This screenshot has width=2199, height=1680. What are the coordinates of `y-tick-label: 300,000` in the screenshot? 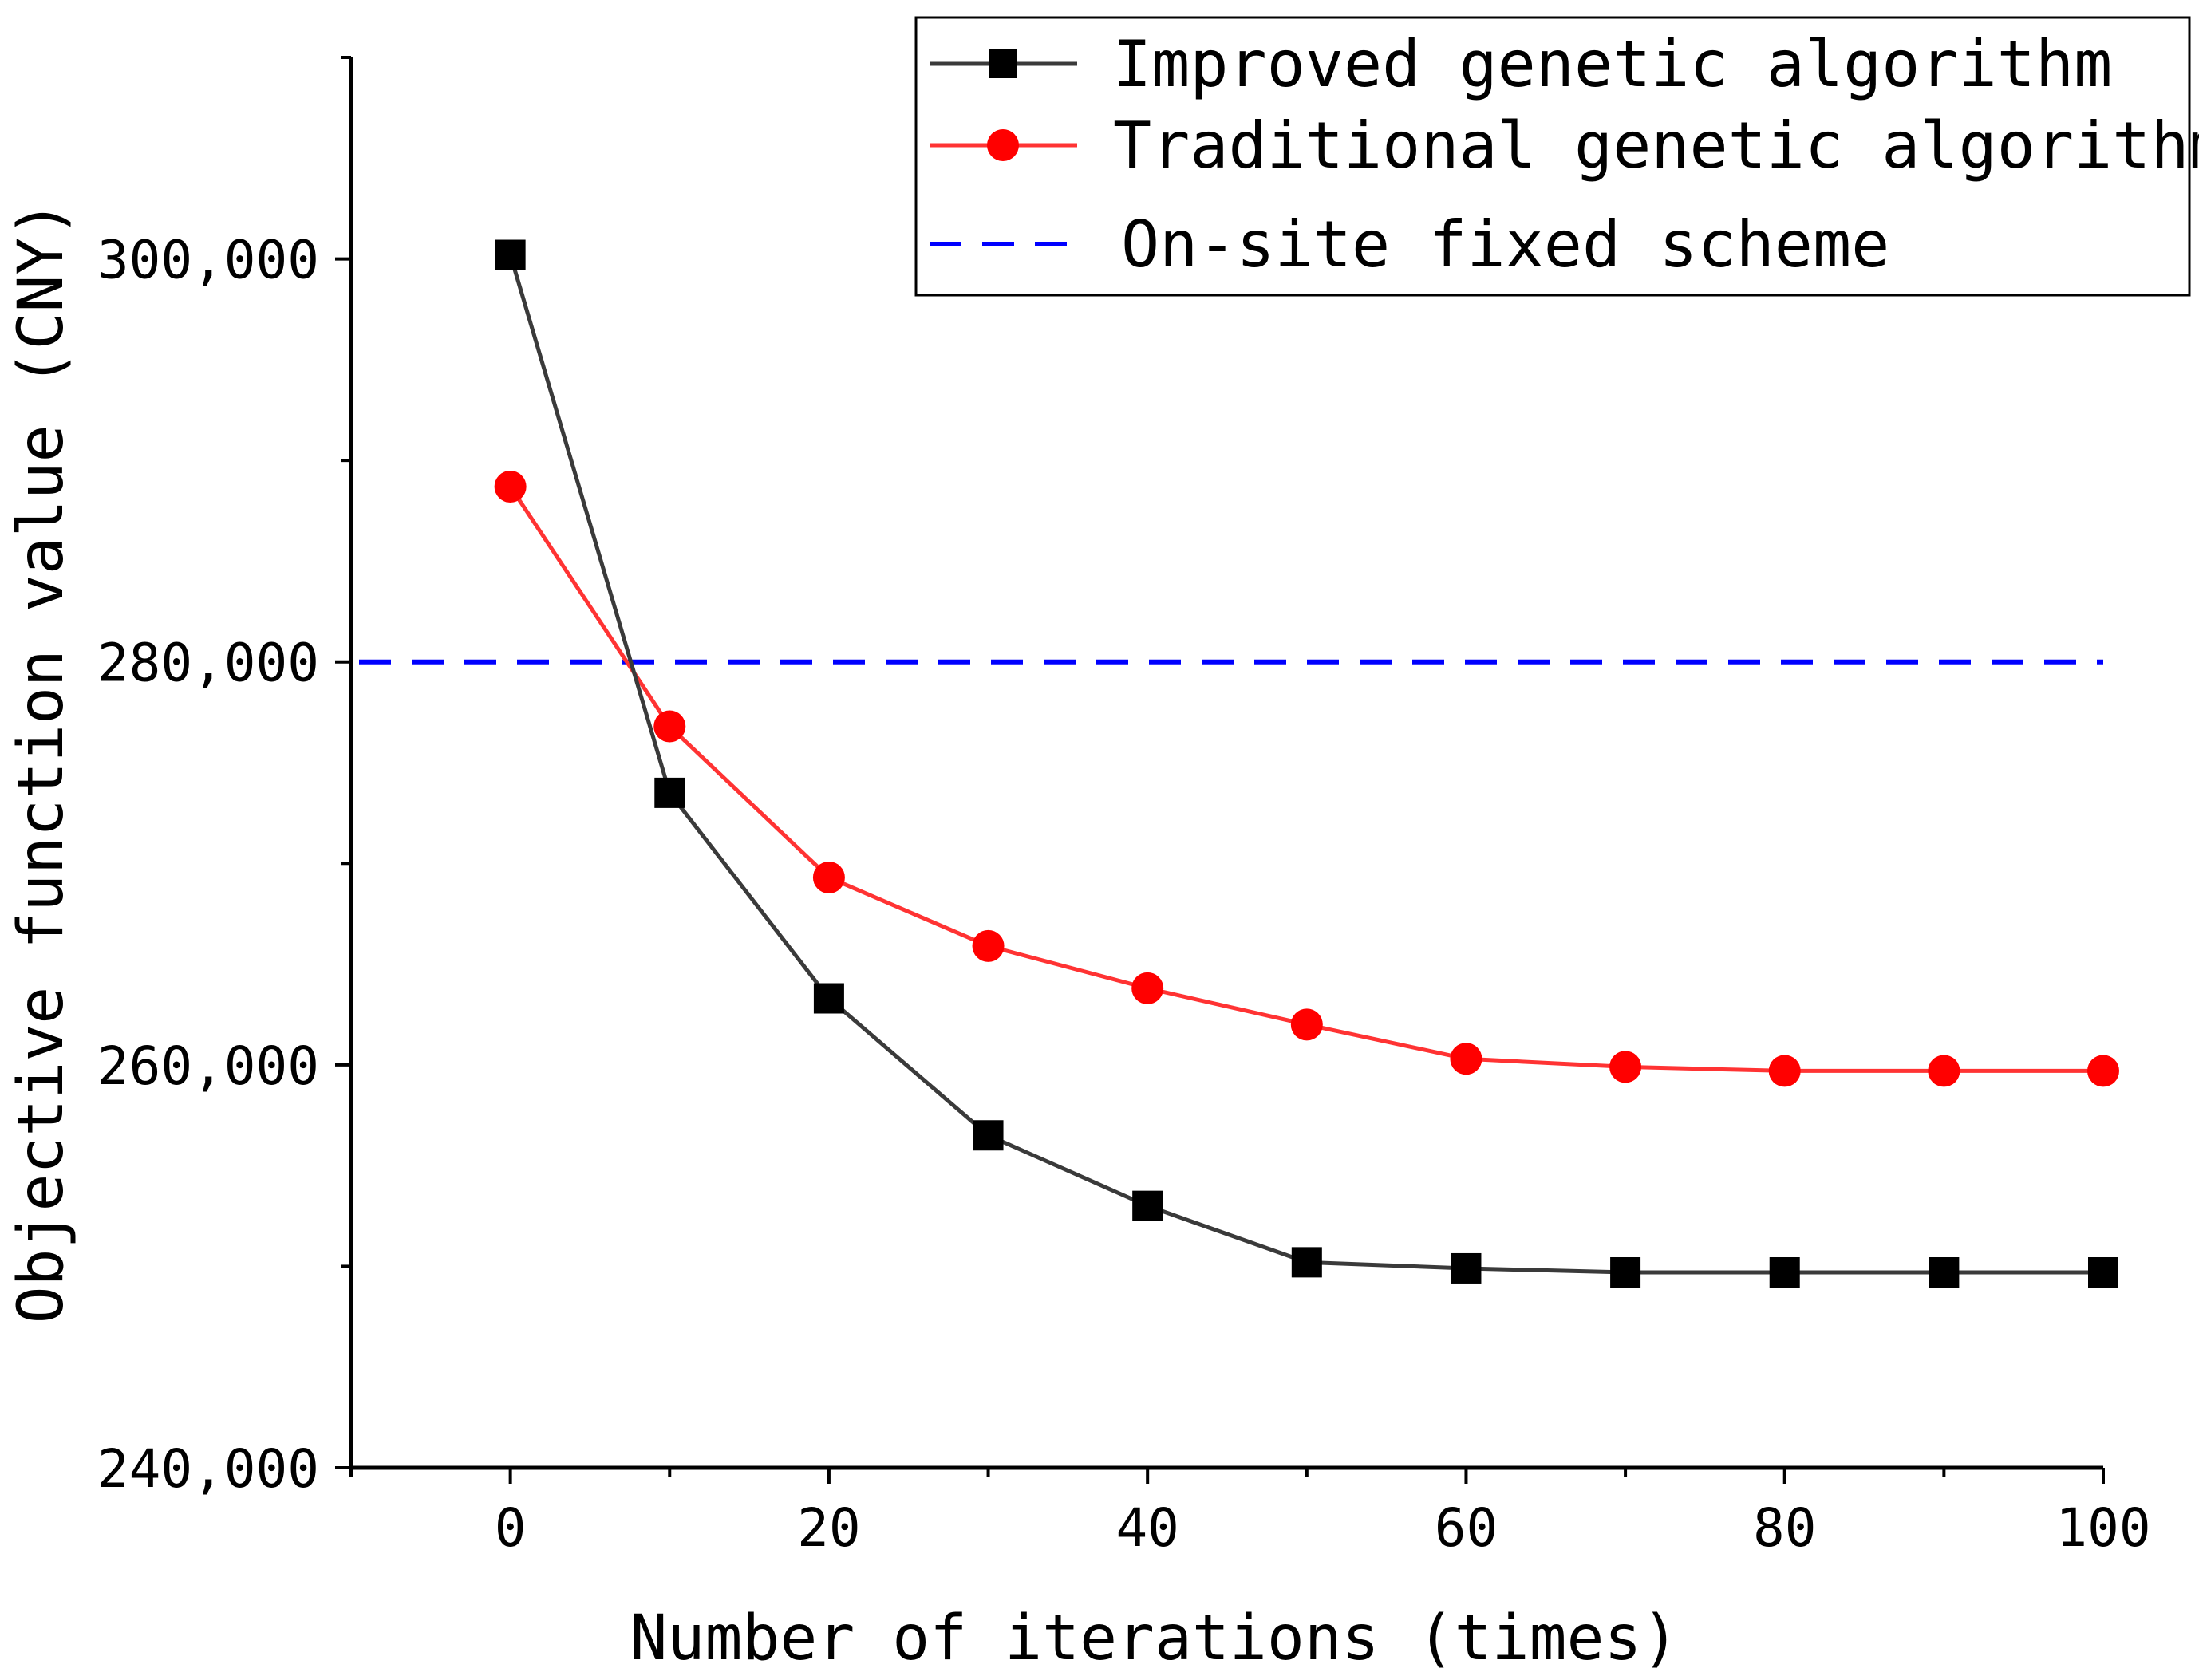 It's located at (208, 260).